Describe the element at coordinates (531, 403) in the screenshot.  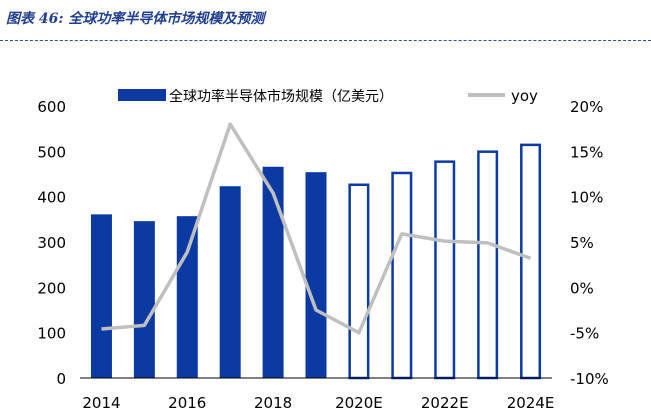
I see `x-tick-label: 2024E` at that location.